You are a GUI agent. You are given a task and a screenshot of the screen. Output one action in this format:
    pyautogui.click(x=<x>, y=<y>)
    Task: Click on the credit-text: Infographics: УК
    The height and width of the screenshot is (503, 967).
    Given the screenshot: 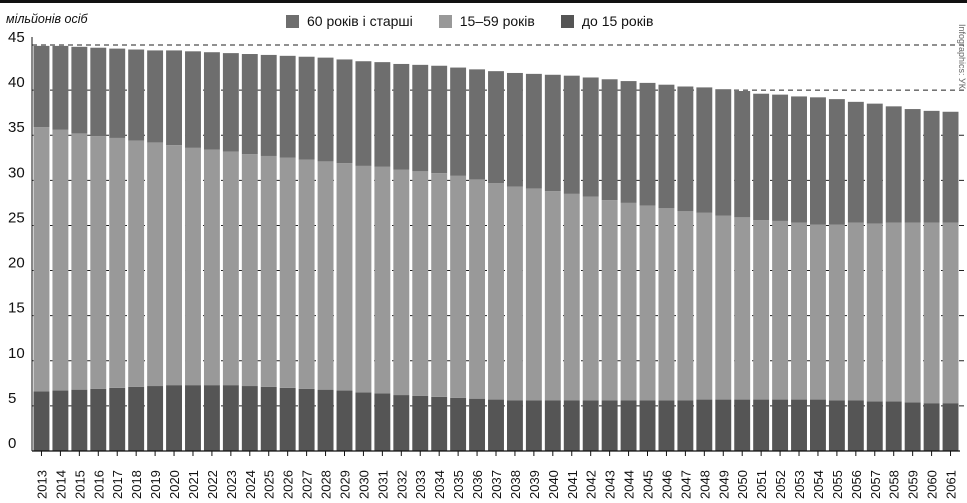 What is the action you would take?
    pyautogui.click(x=962, y=56)
    